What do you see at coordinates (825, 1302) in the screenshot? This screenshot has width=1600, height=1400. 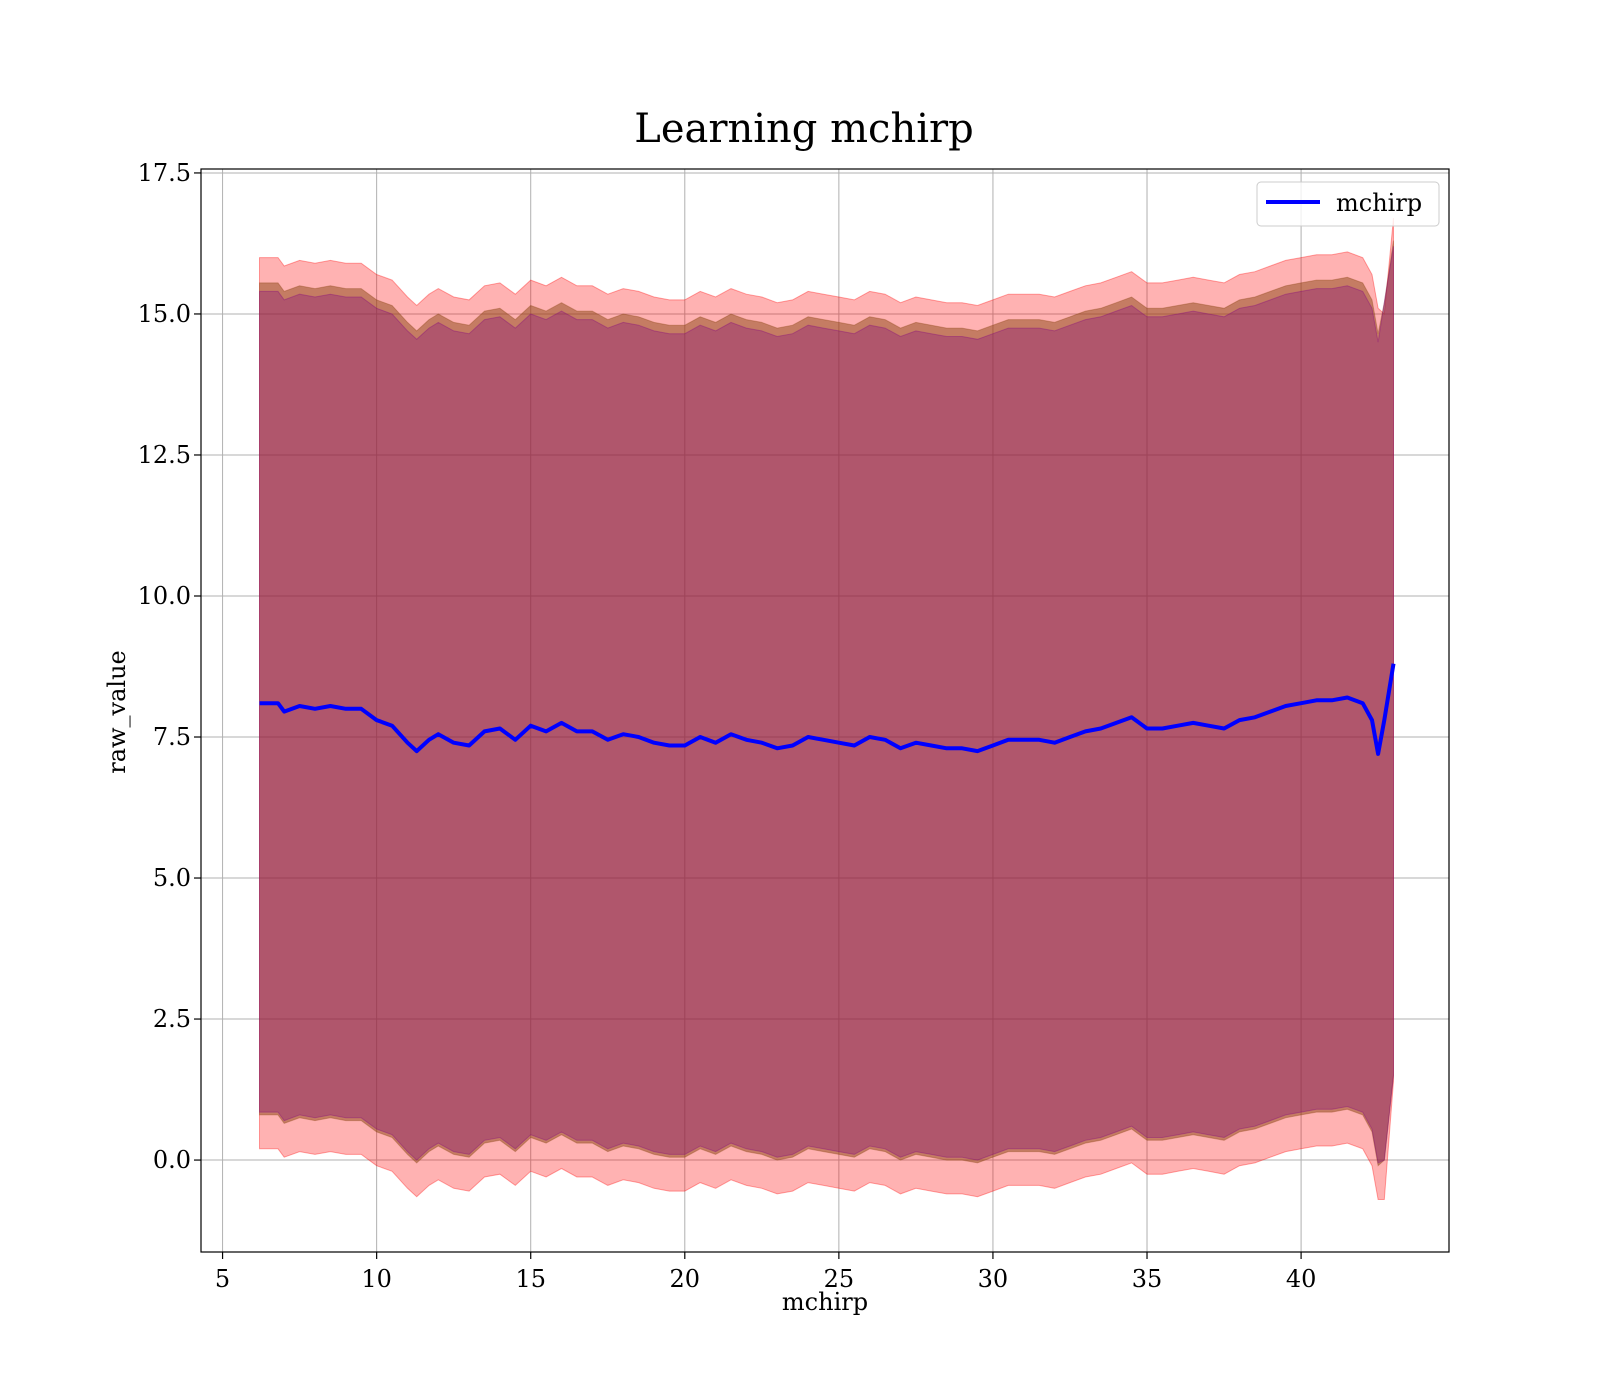 I see `x-axis-label: mchirp` at bounding box center [825, 1302].